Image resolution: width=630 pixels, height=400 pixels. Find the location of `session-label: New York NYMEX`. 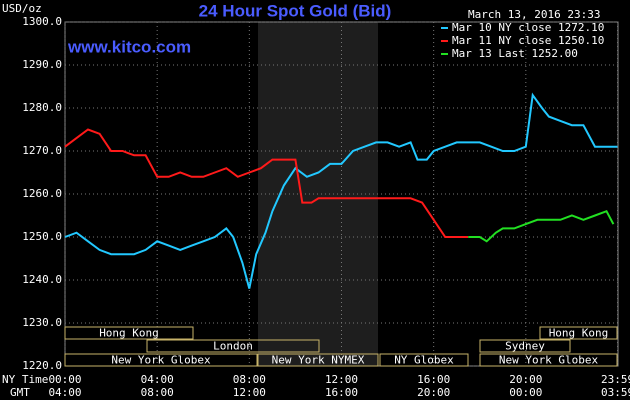

session-label: New York NYMEX is located at coordinates (318, 360).